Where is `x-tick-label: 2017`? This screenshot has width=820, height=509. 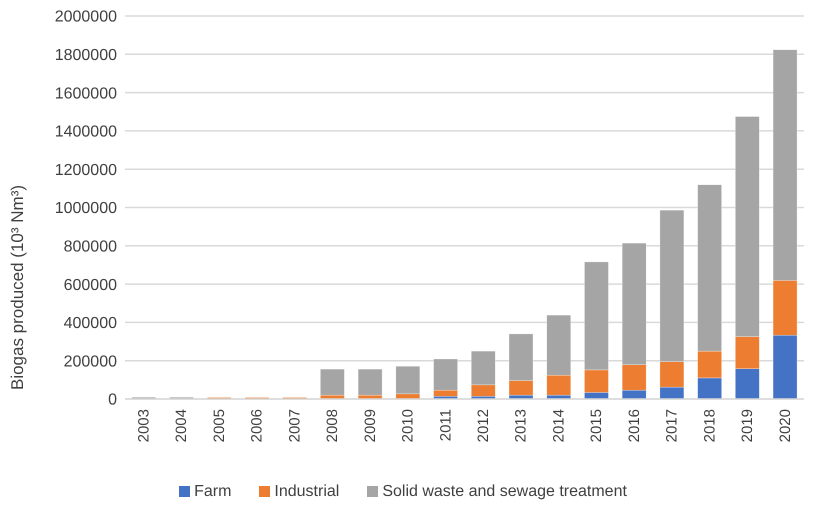 x-tick-label: 2017 is located at coordinates (672, 425).